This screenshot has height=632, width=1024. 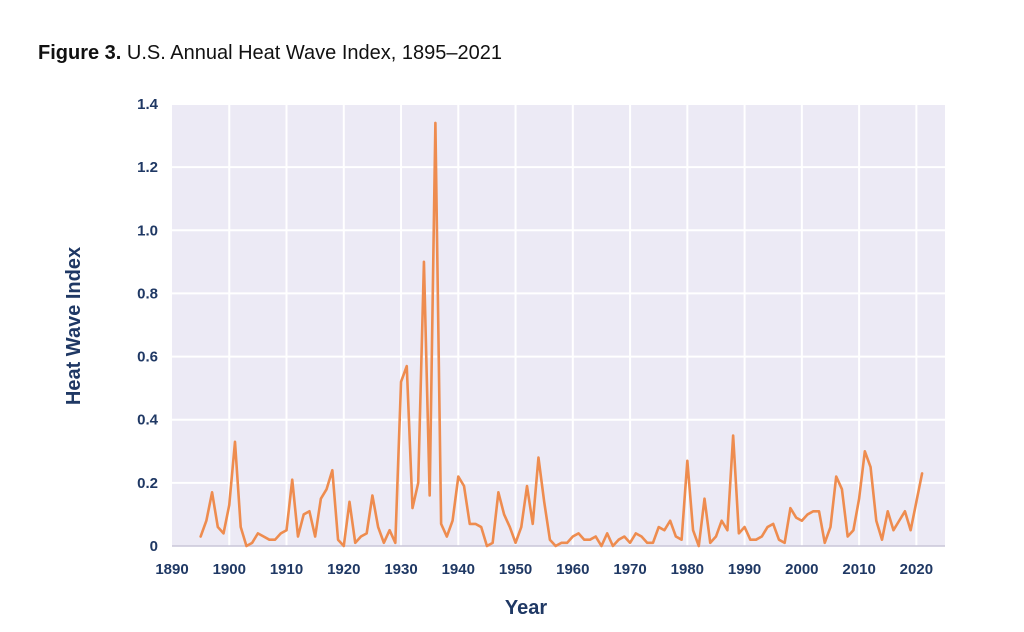 What do you see at coordinates (572, 569) in the screenshot?
I see `x-tick-label: 1960` at bounding box center [572, 569].